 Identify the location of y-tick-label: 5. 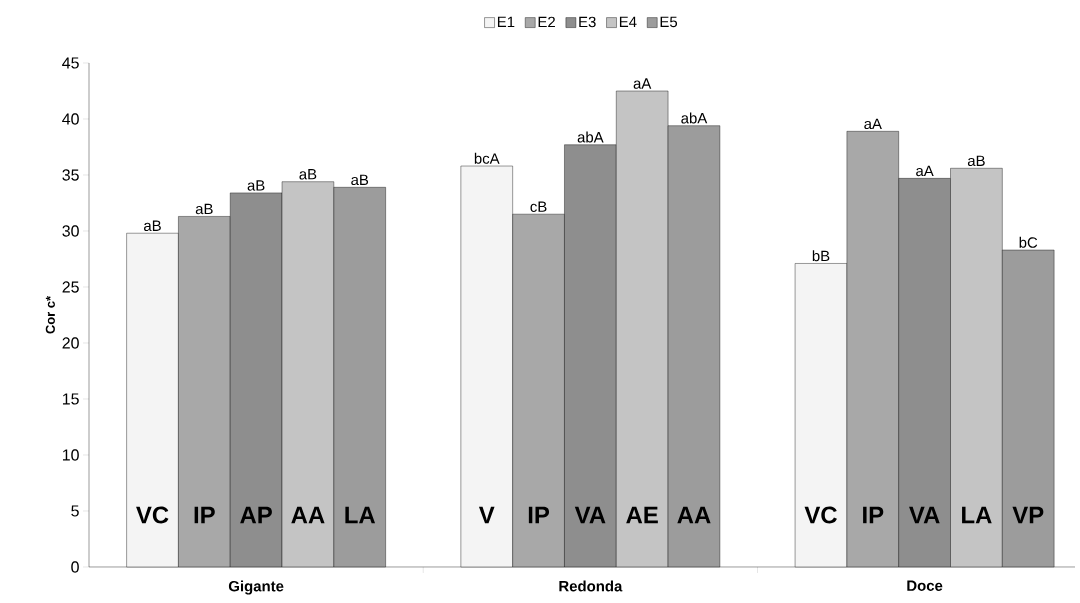
(75, 511).